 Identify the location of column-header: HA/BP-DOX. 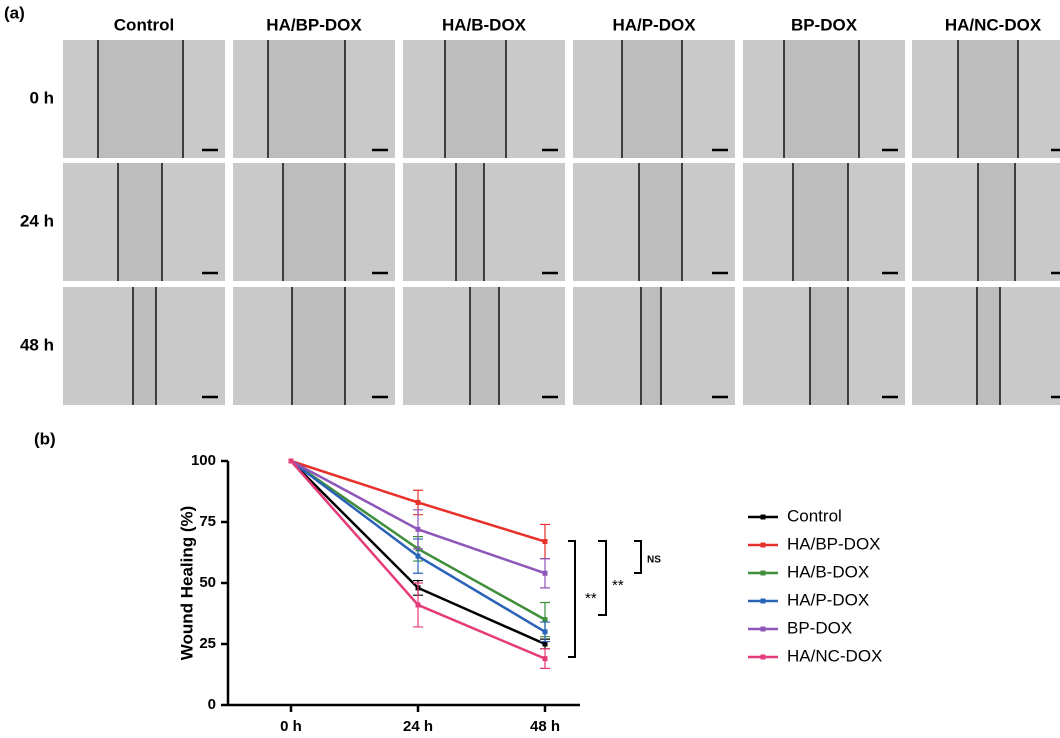
(314, 24).